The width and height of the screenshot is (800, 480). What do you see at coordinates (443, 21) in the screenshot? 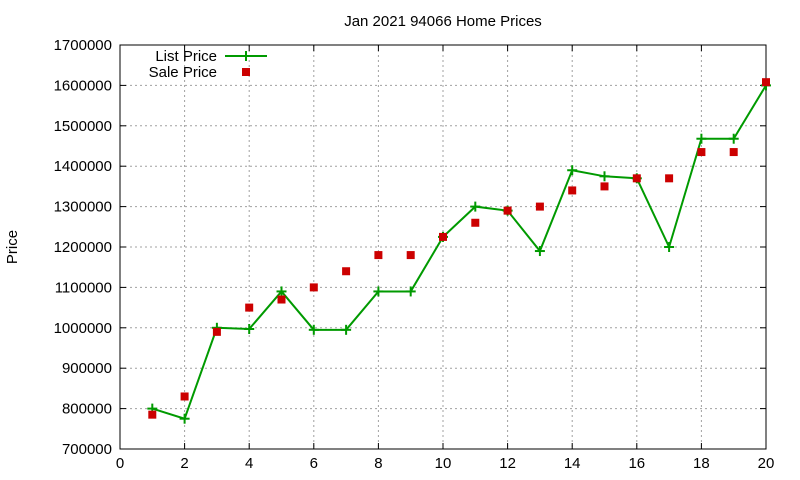
I see `chart-title: Jan 2021 94066 Home Prices` at bounding box center [443, 21].